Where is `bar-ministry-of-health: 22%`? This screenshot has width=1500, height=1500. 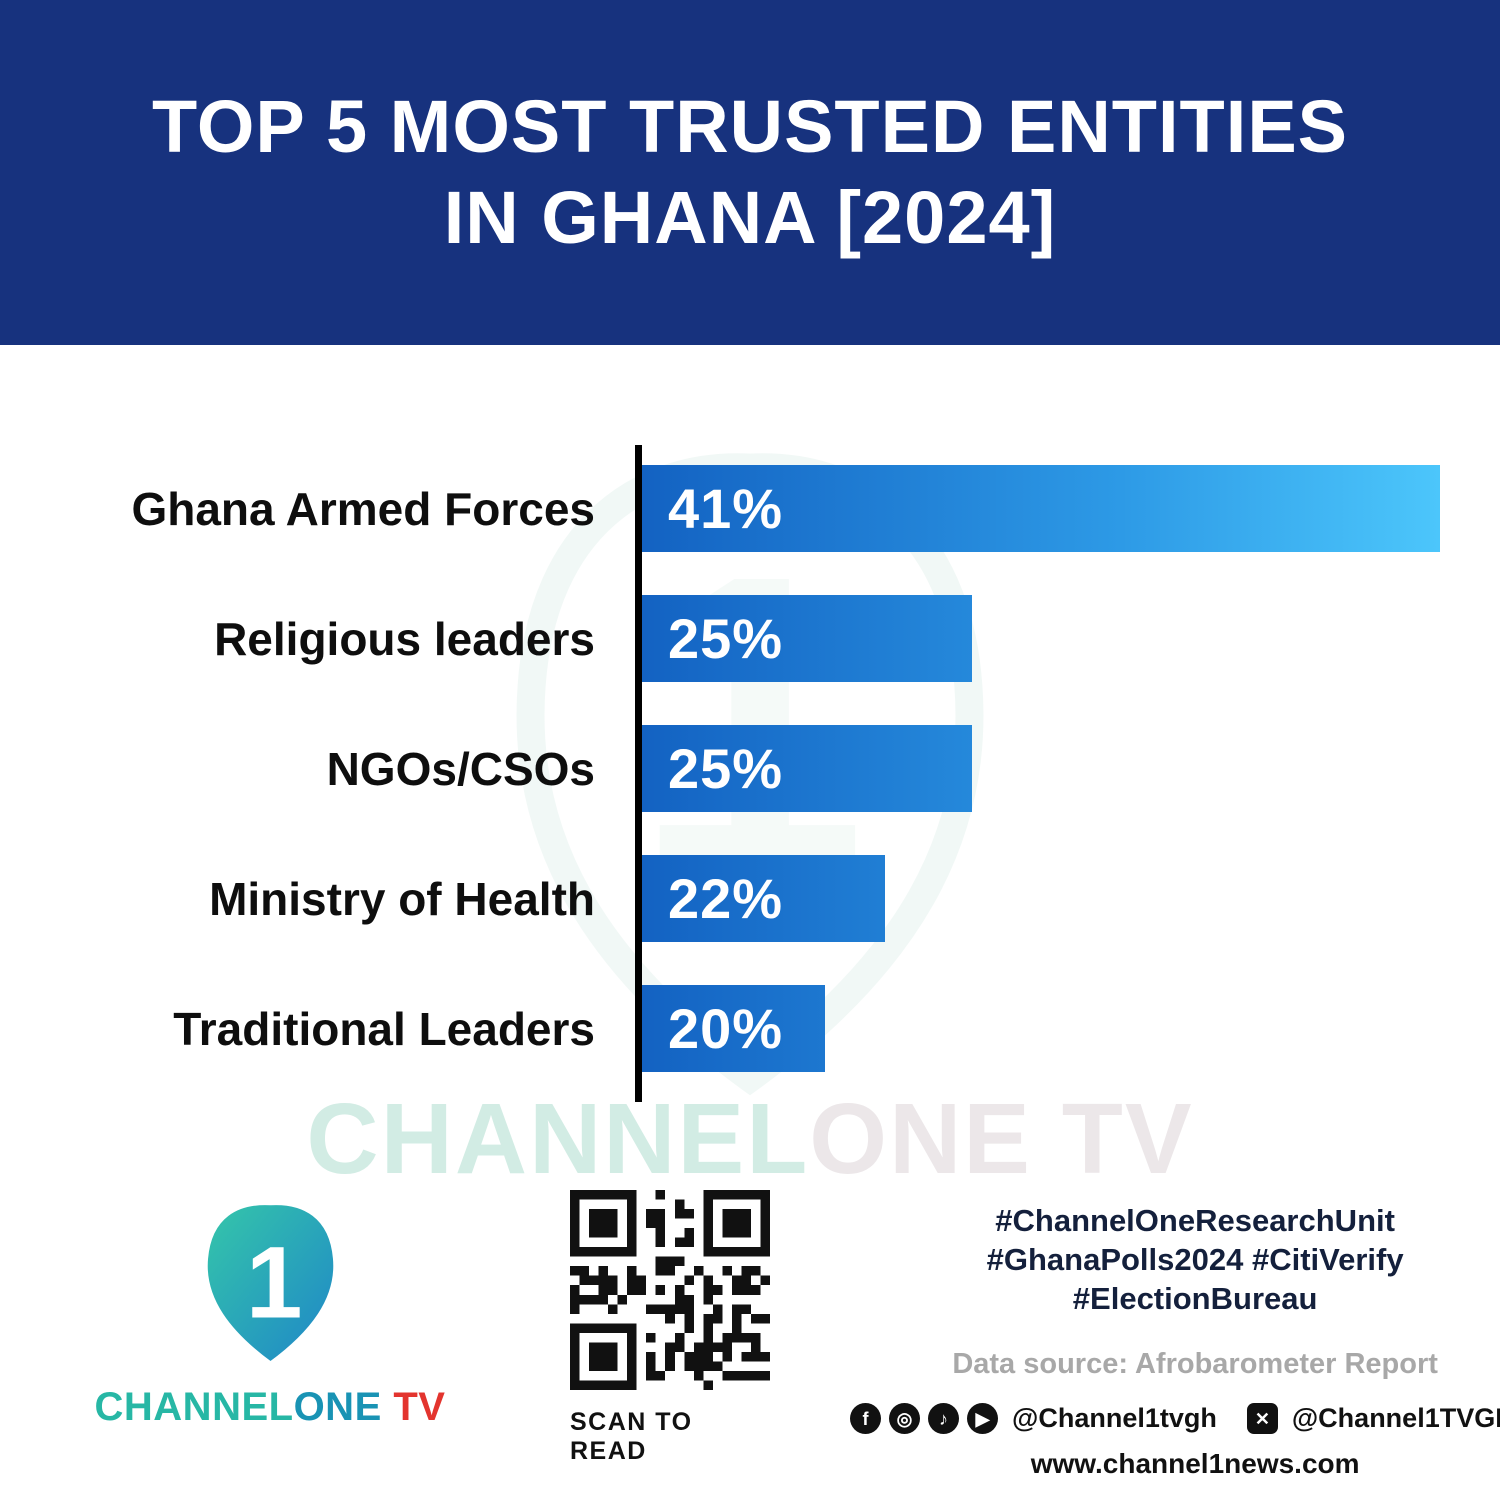 bar-ministry-of-health: 22% is located at coordinates (763, 898).